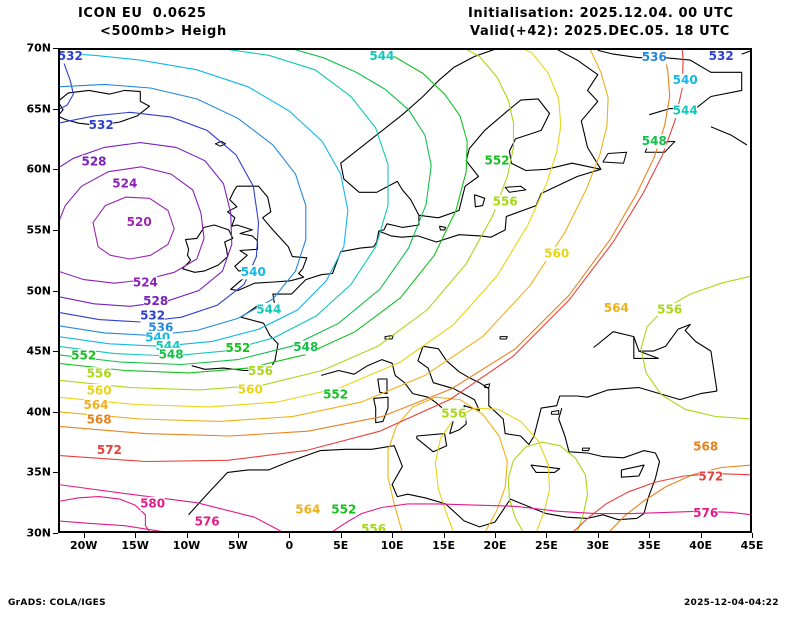 Image resolution: width=800 pixels, height=618 pixels. Describe the element at coordinates (598, 545) in the screenshot. I see `x-tick-label: 30E` at that location.